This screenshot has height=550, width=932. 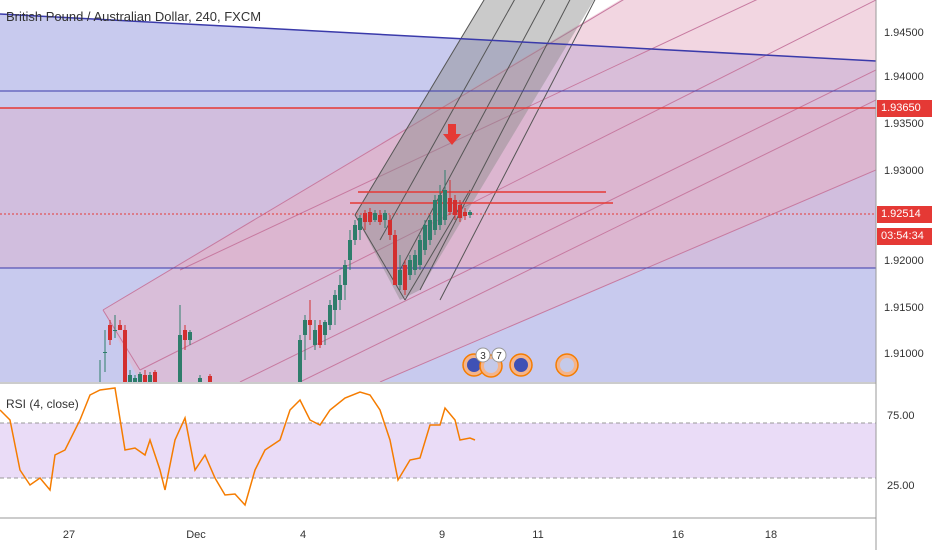 What do you see at coordinates (538, 535) in the screenshot?
I see `date-tick: 11` at bounding box center [538, 535].